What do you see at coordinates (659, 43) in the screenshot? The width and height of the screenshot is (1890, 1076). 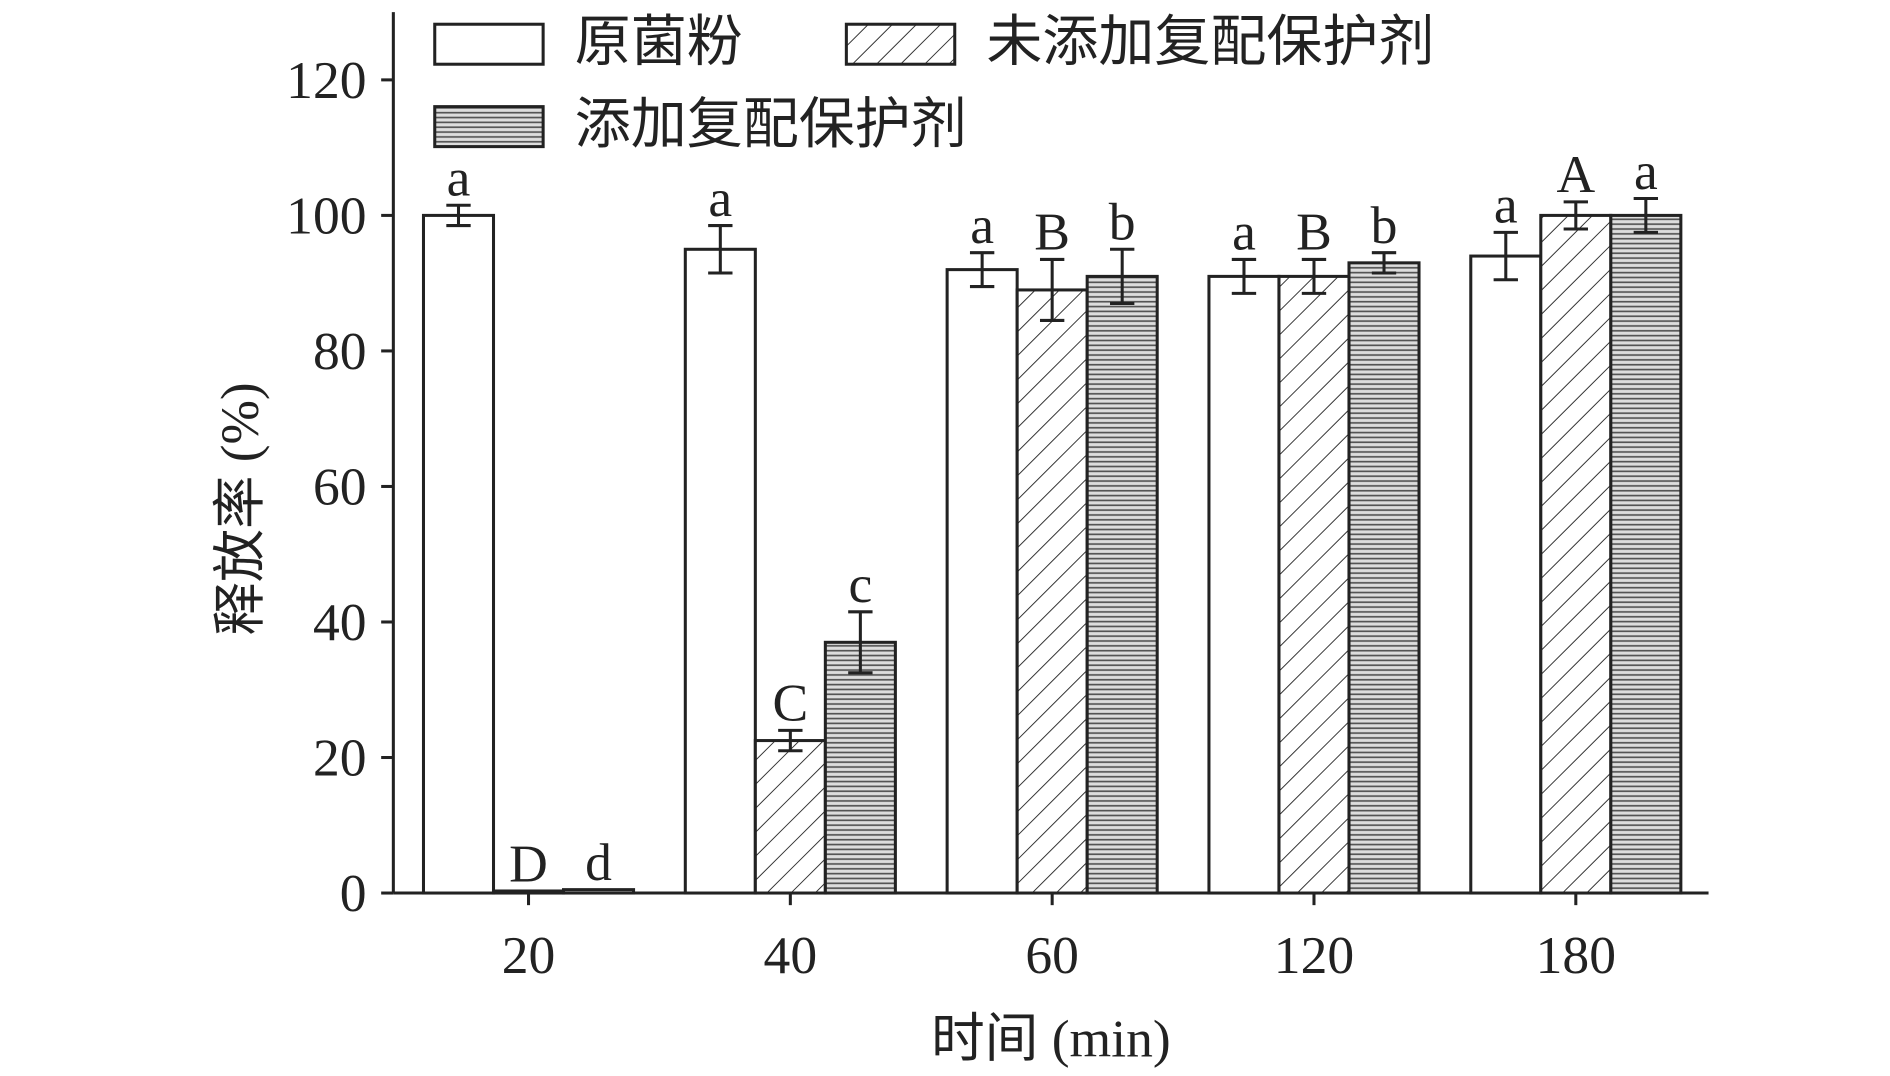 I see `legend-label: 原菌粉` at bounding box center [659, 43].